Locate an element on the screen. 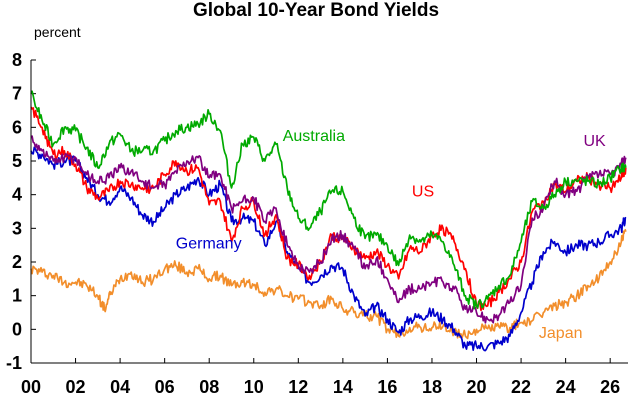  x-tick-label: 06 is located at coordinates (165, 387).